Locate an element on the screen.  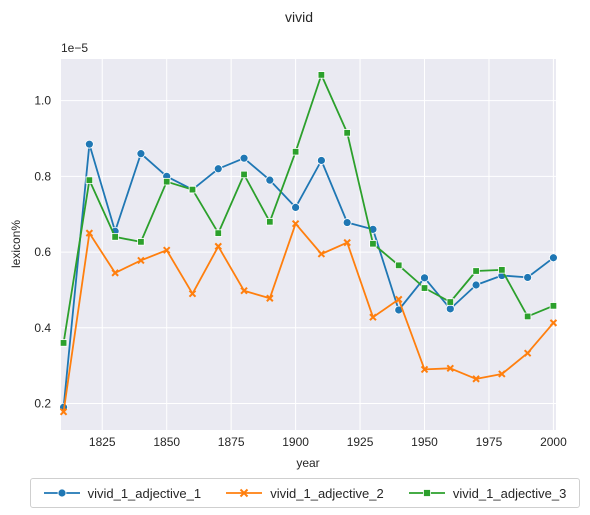
y-tick-label: 0.4 is located at coordinates (42, 328).